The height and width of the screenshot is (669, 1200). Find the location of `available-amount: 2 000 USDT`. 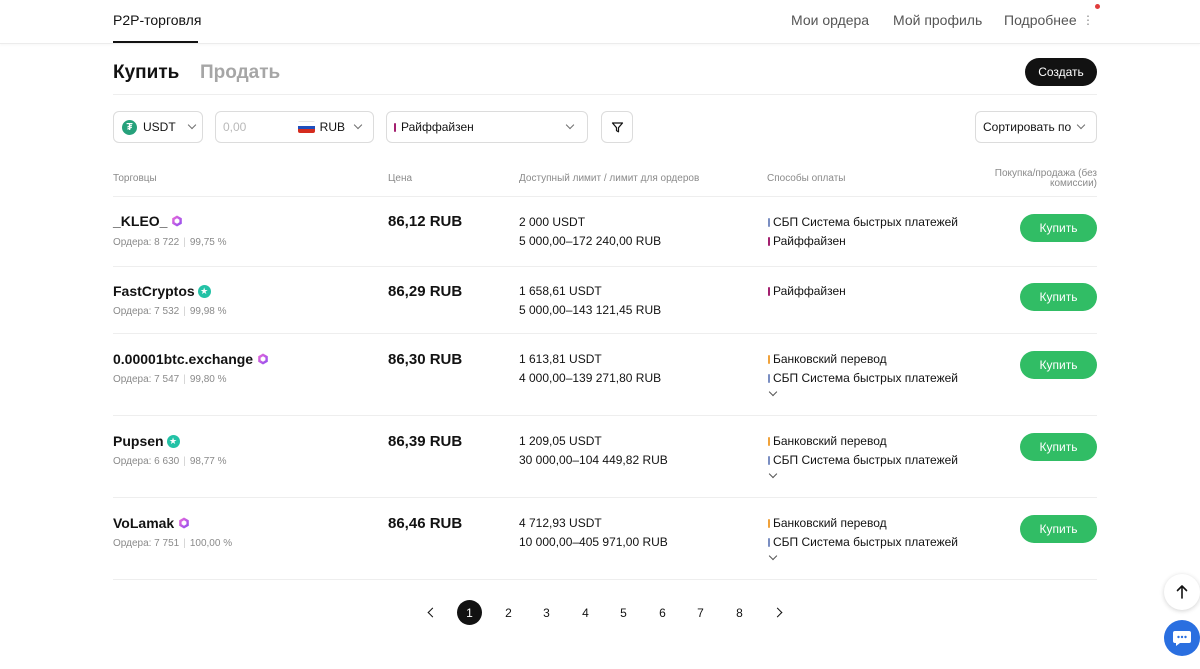

available-amount: 2 000 USDT is located at coordinates (552, 222).